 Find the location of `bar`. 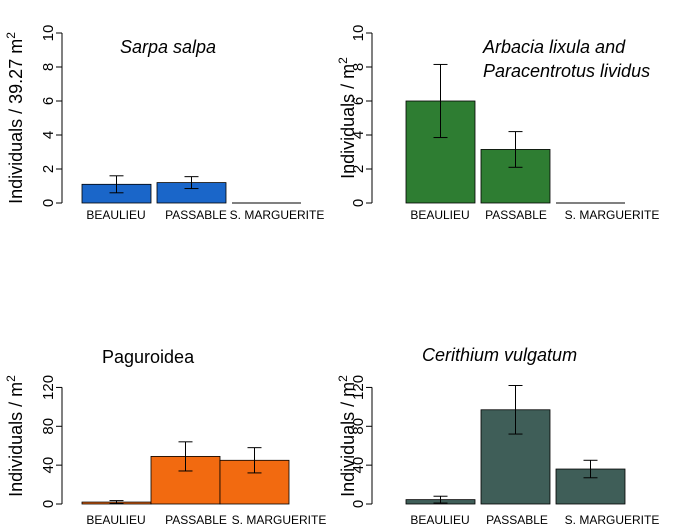

bar is located at coordinates (254, 482).